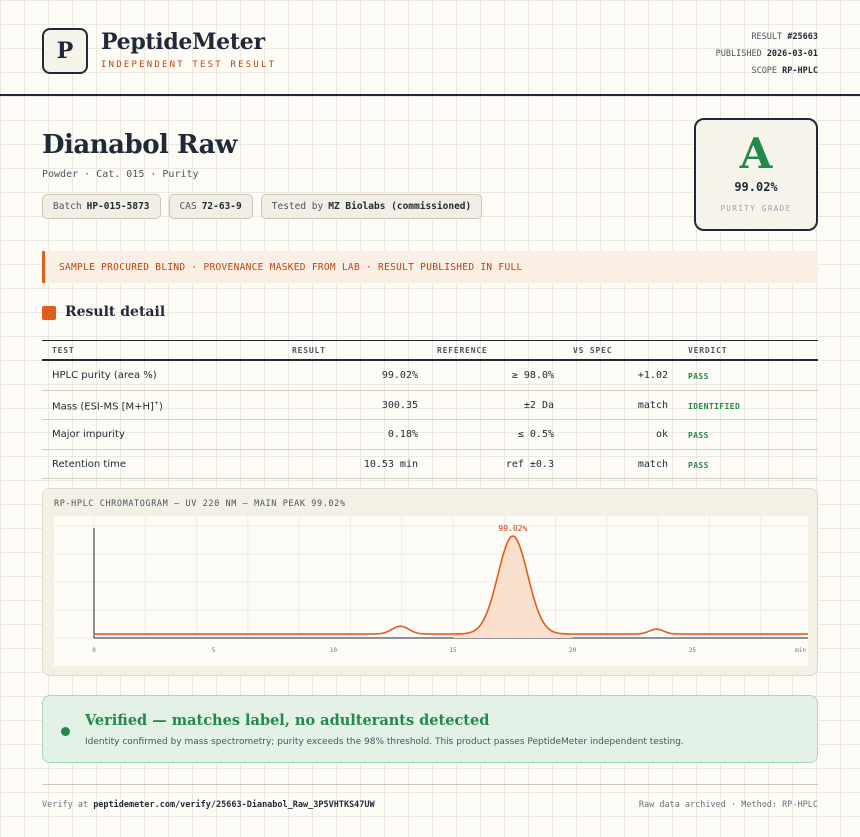 This screenshot has height=837, width=860. I want to click on cell-test: Mass (ESI-MS [M+H]+), so click(107, 406).